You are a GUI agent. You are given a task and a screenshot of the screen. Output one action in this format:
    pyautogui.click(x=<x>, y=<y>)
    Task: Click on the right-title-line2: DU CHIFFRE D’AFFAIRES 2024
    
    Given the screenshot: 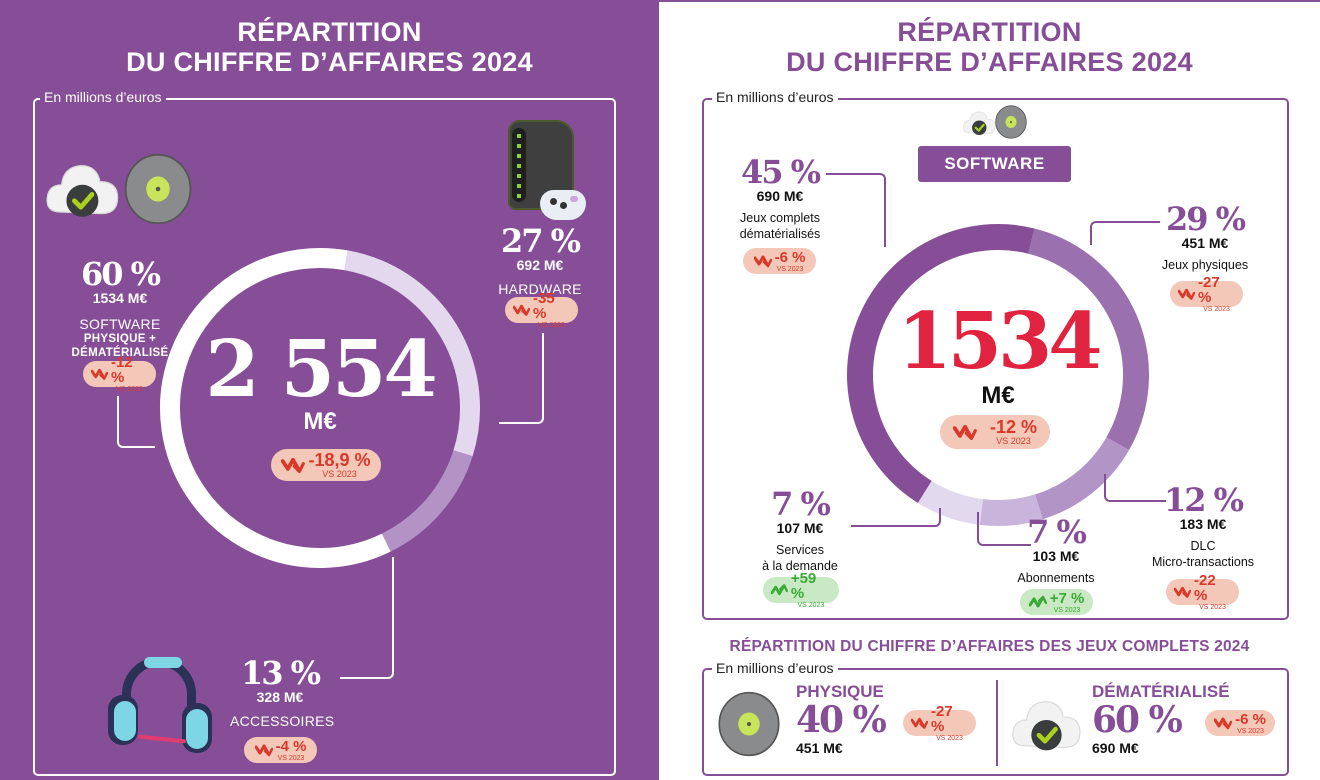 What is the action you would take?
    pyautogui.click(x=989, y=62)
    